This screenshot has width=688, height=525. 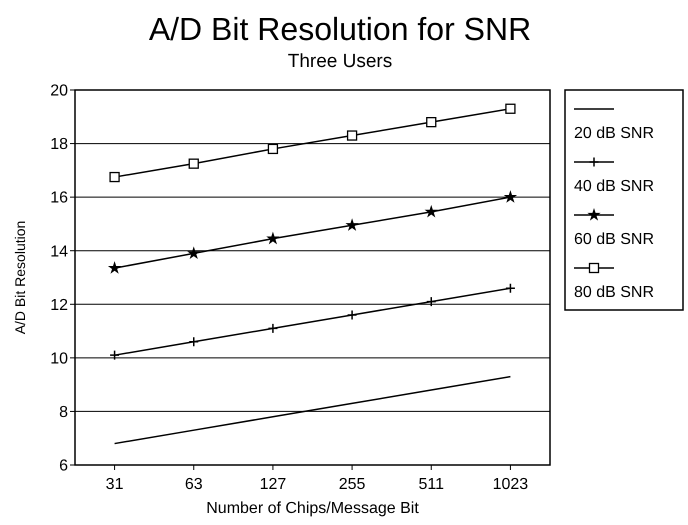 I want to click on chart-title: A/D Bit Resolution for SNR, so click(x=340, y=29).